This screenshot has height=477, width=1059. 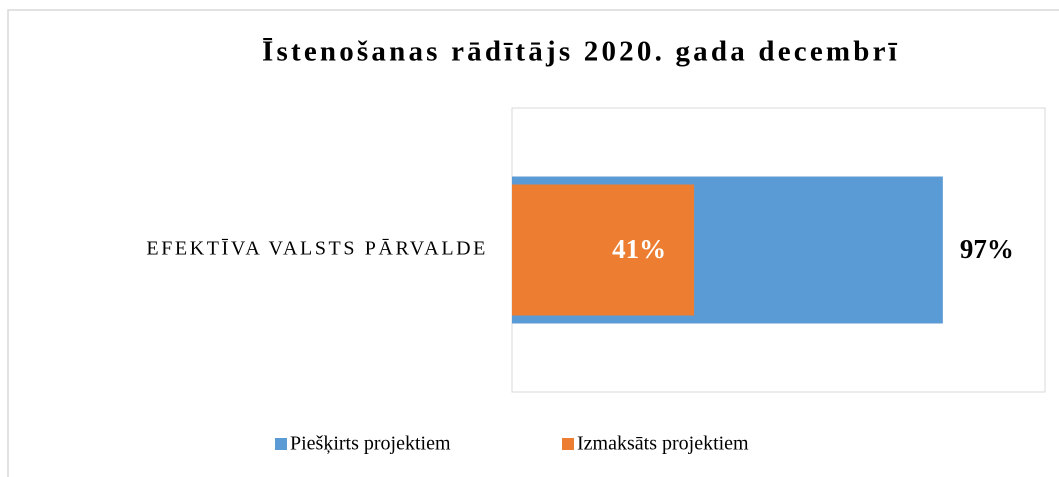 I want to click on data-label: 97%, so click(x=987, y=249).